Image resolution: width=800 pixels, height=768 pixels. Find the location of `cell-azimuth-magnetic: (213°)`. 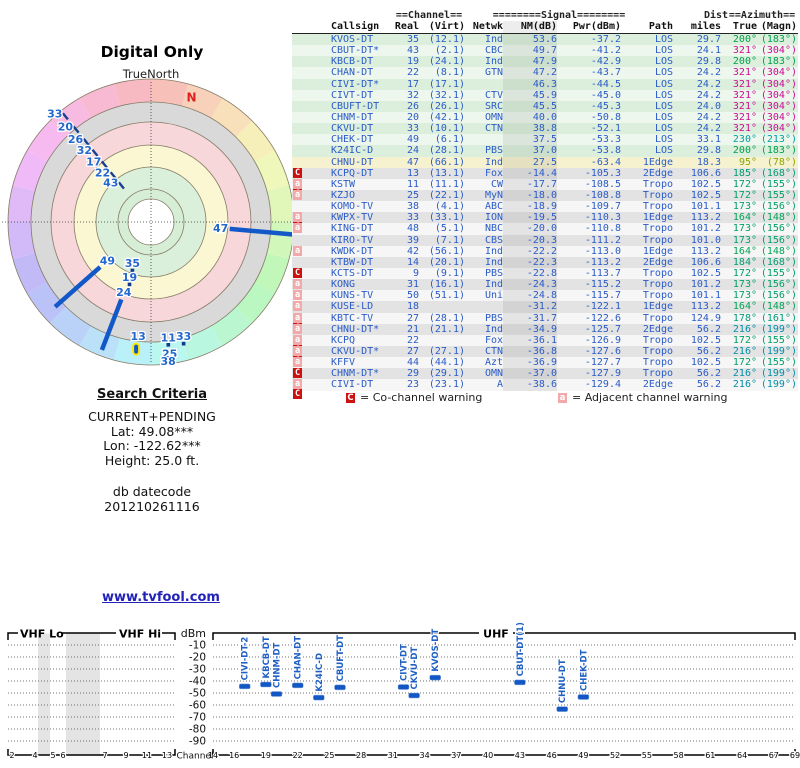

cell-azimuth-magnetic: (213°) is located at coordinates (778, 140).